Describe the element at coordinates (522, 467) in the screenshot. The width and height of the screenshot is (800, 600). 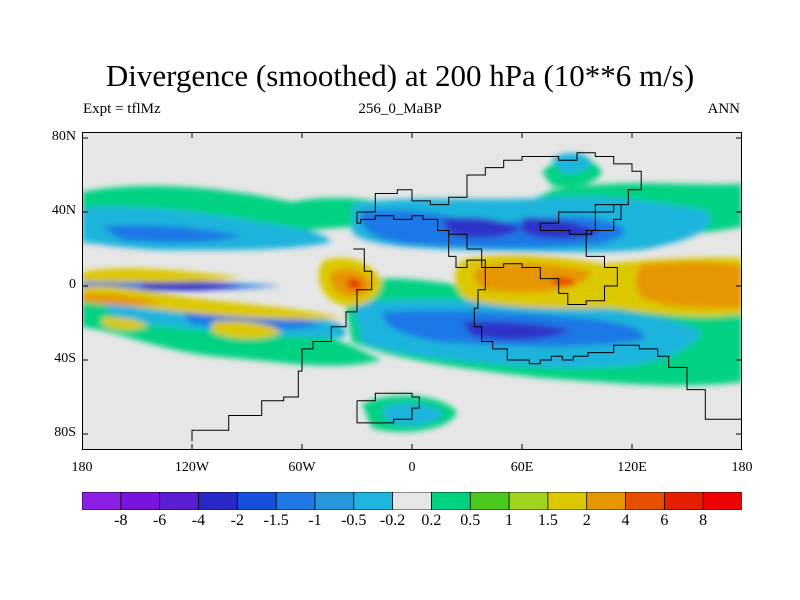
I see `x-tick-label: 60E` at that location.